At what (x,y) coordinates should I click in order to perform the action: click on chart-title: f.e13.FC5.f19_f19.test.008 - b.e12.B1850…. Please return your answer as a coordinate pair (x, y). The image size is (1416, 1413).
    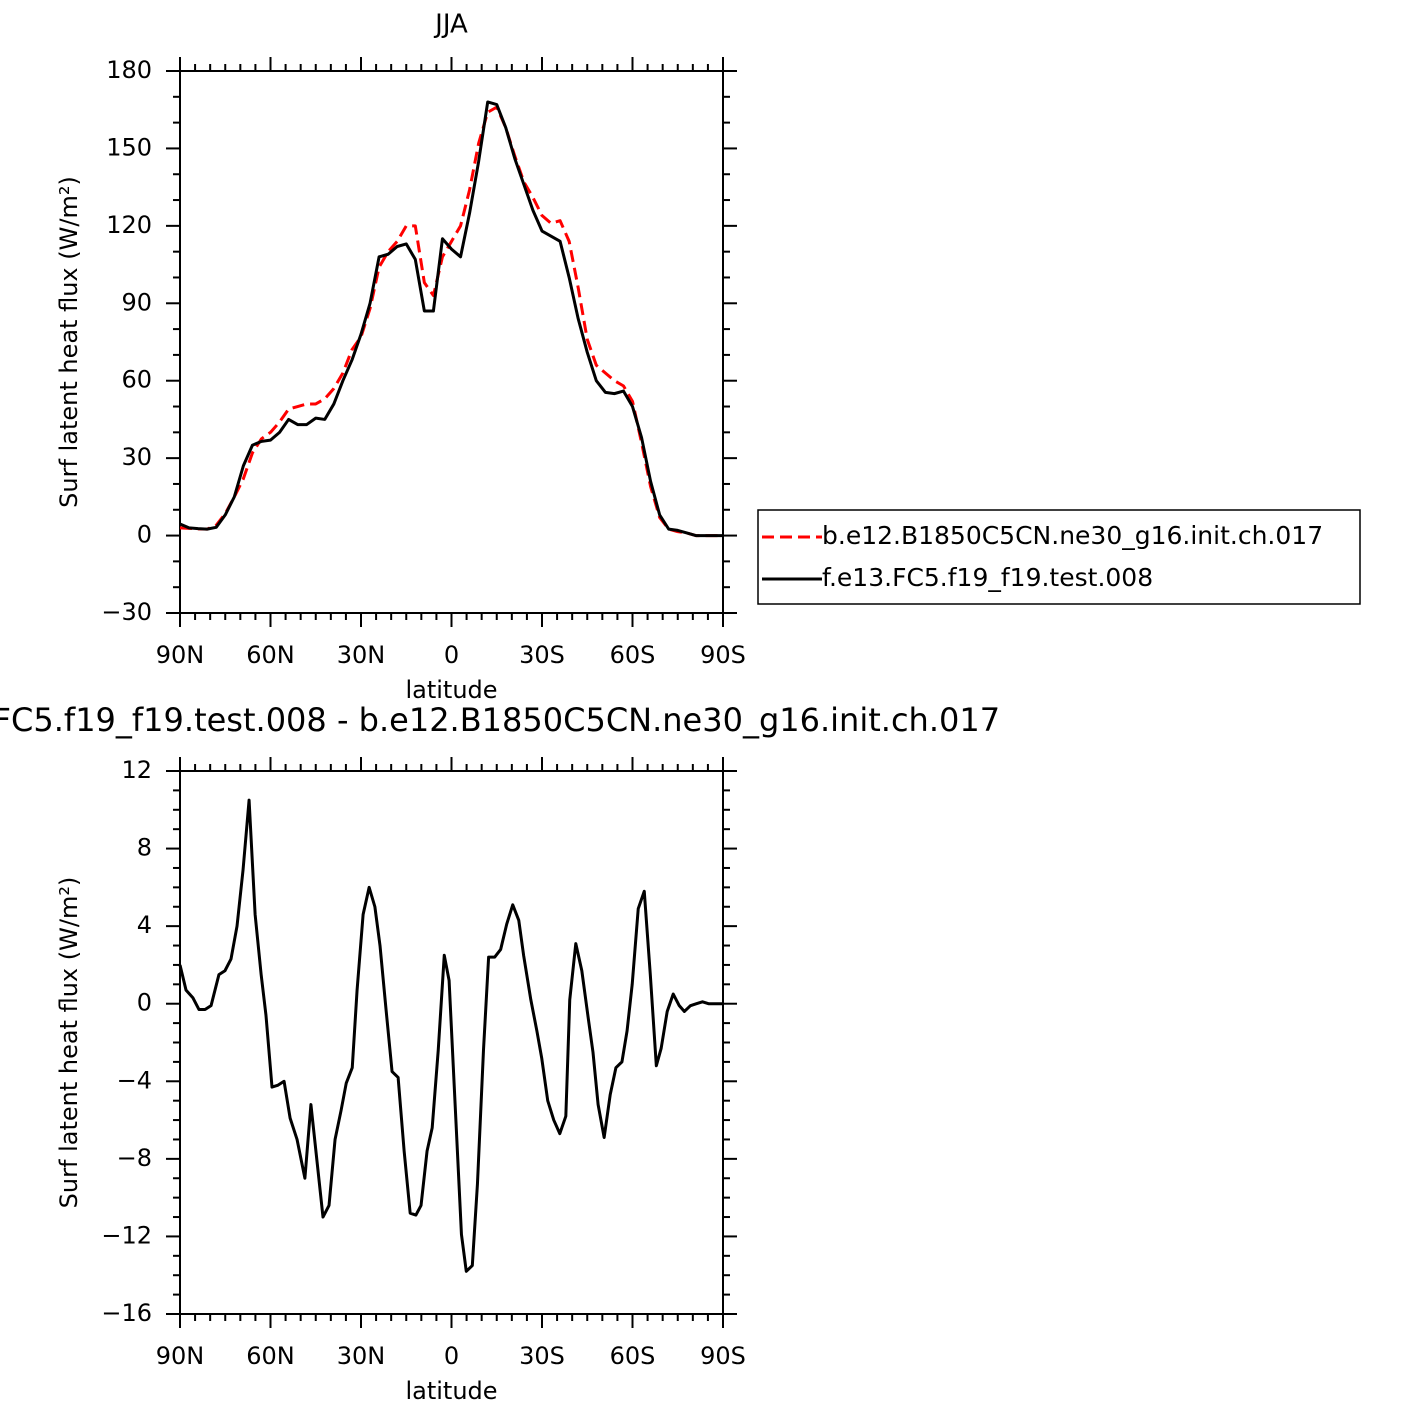
    Looking at the image, I should click on (500, 720).